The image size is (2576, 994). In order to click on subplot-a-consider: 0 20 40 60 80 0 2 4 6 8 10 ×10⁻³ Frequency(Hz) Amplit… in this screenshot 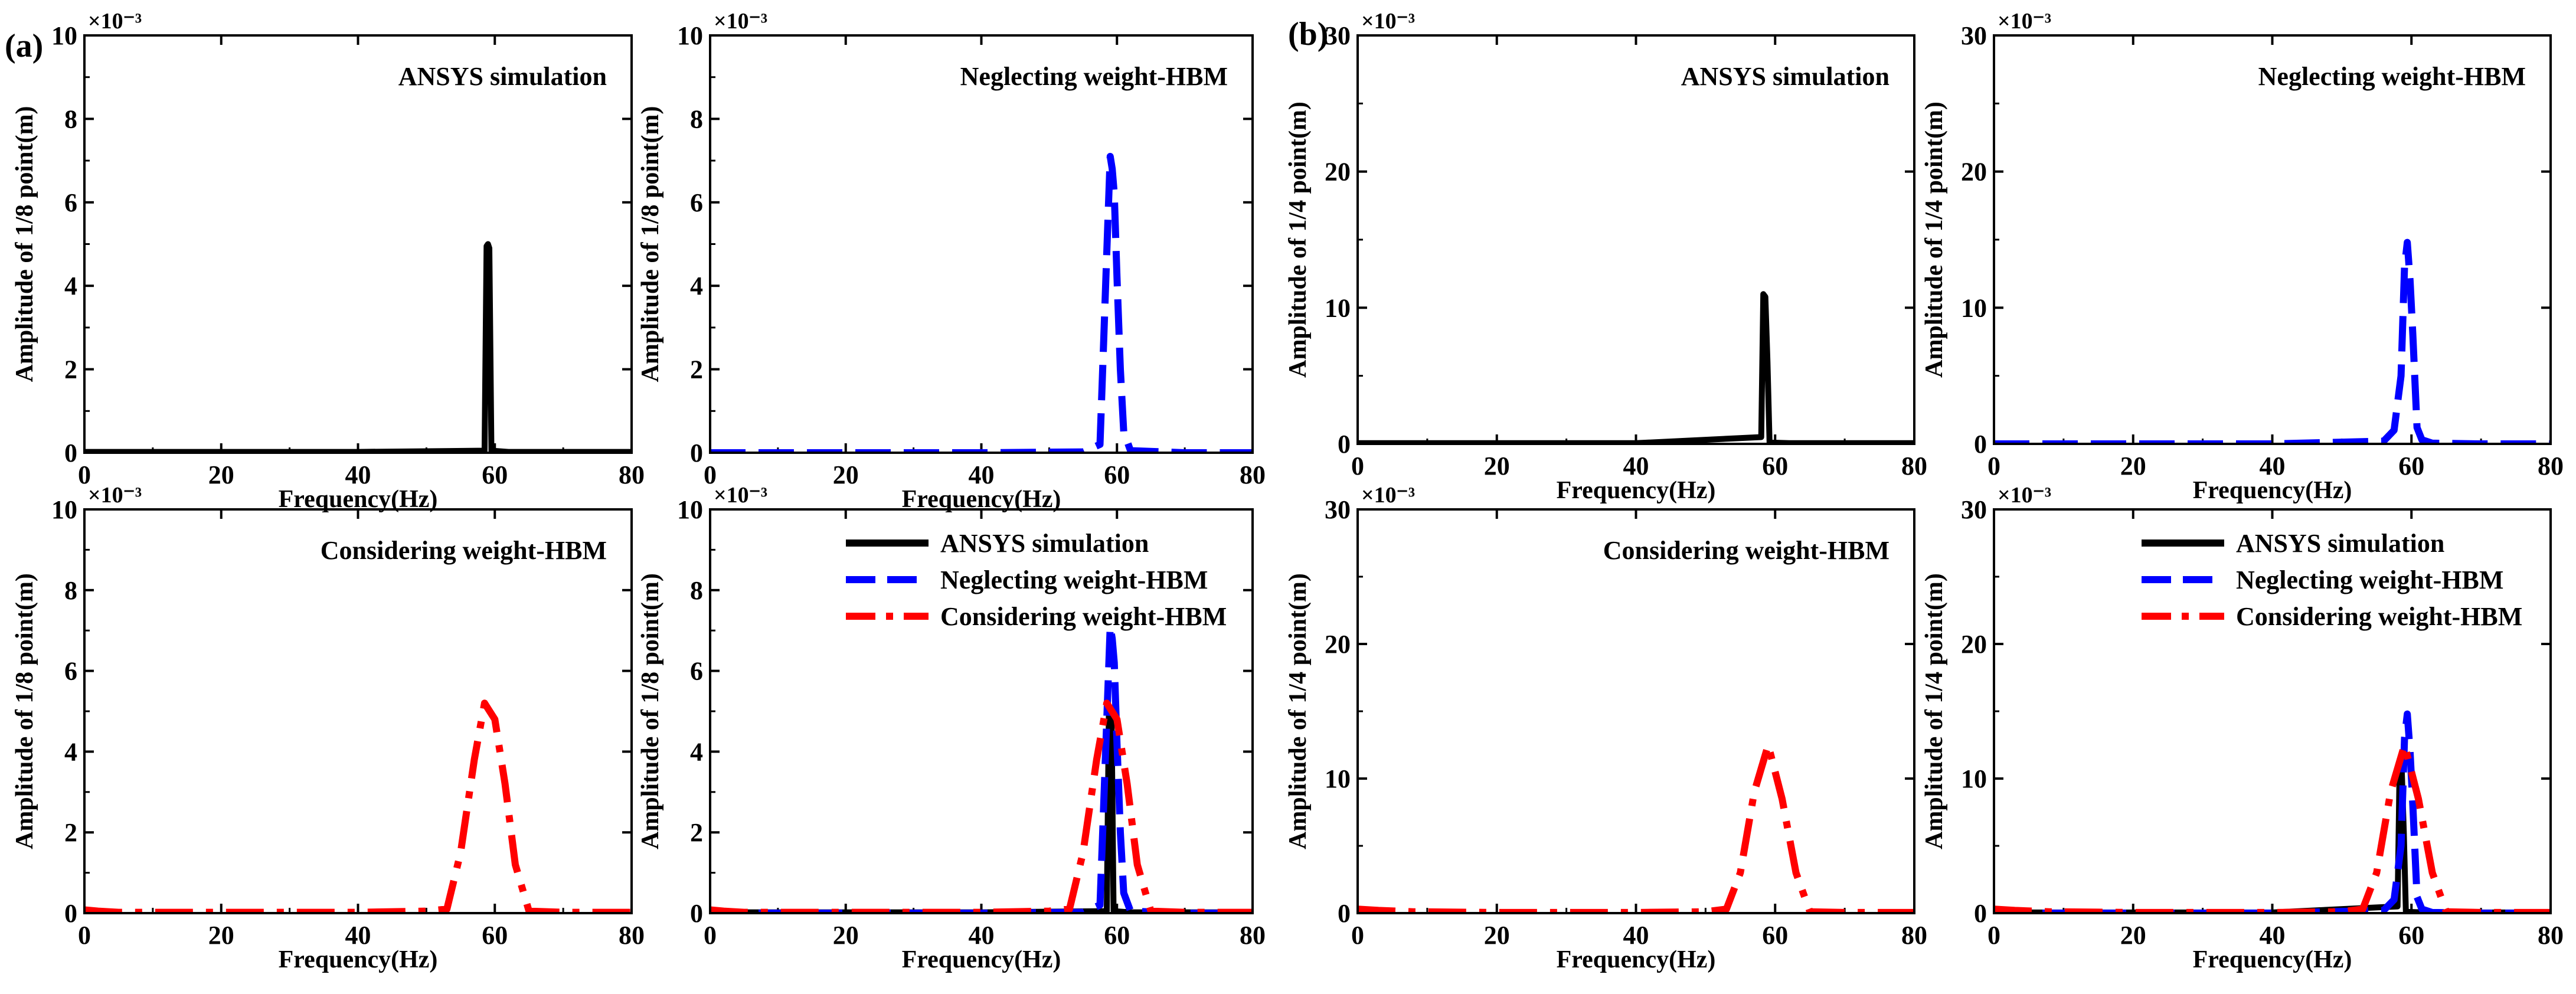, I will do `click(328, 728)`.